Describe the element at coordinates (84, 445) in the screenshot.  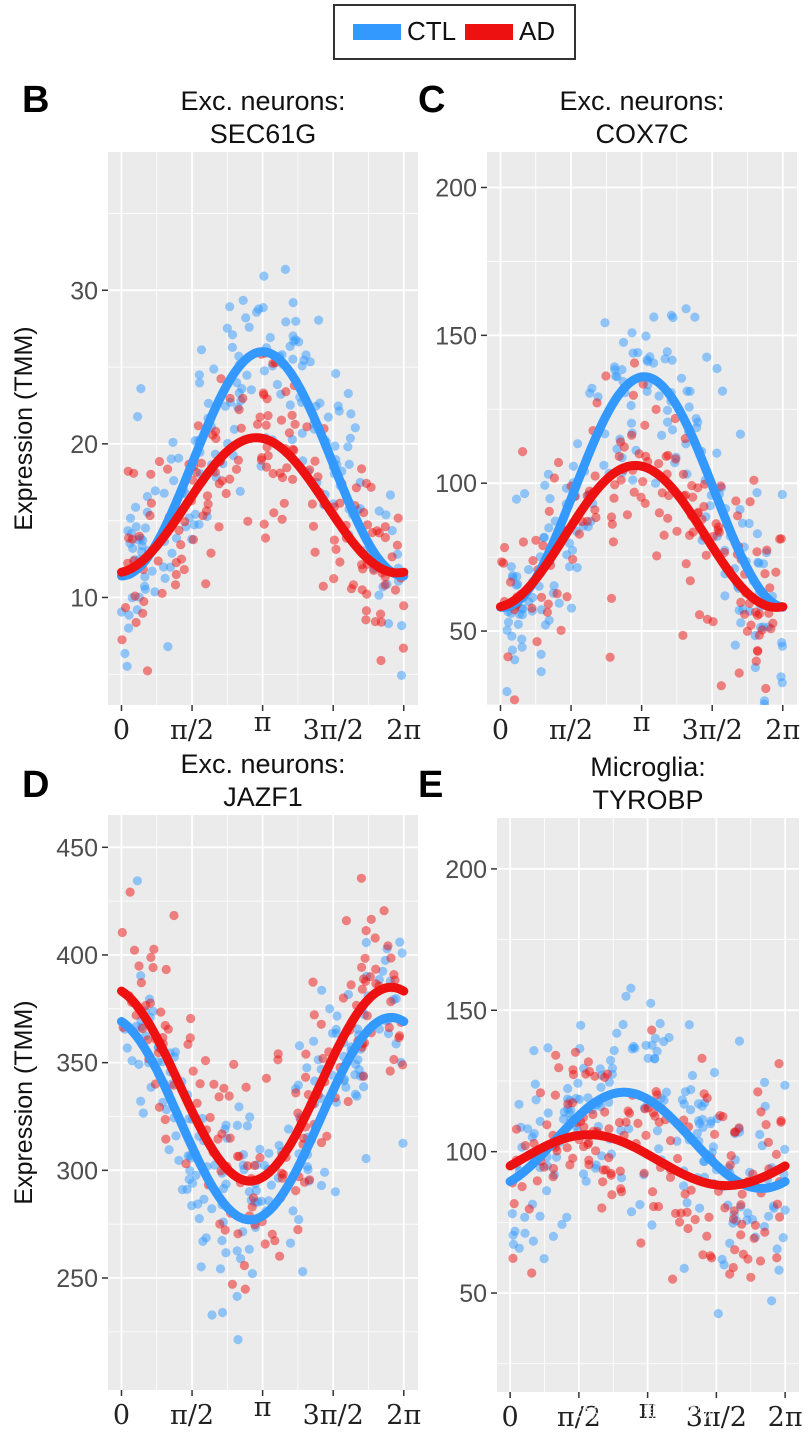
I see `y-tick-label: 20` at that location.